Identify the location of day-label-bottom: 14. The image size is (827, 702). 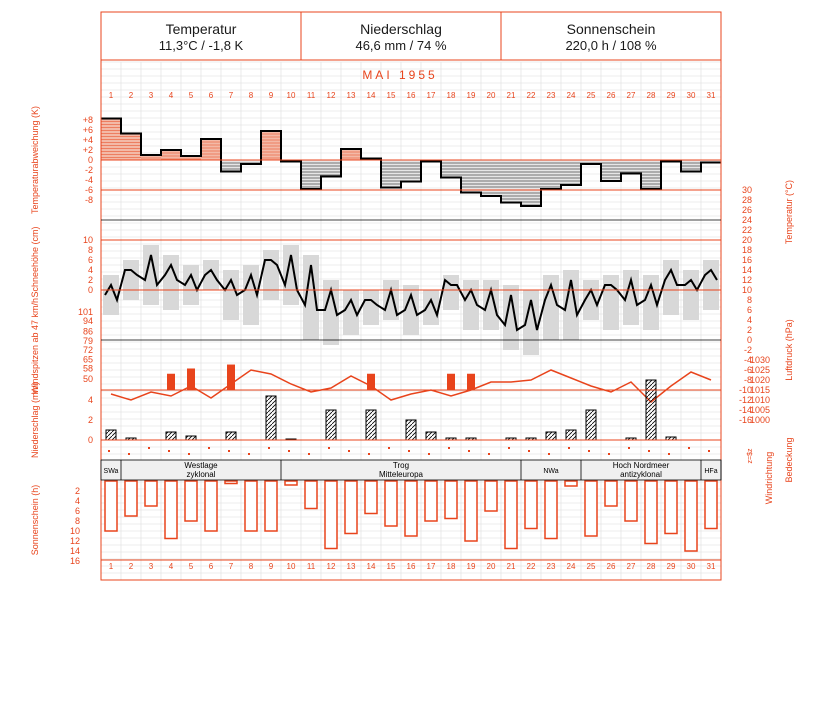
(371, 566).